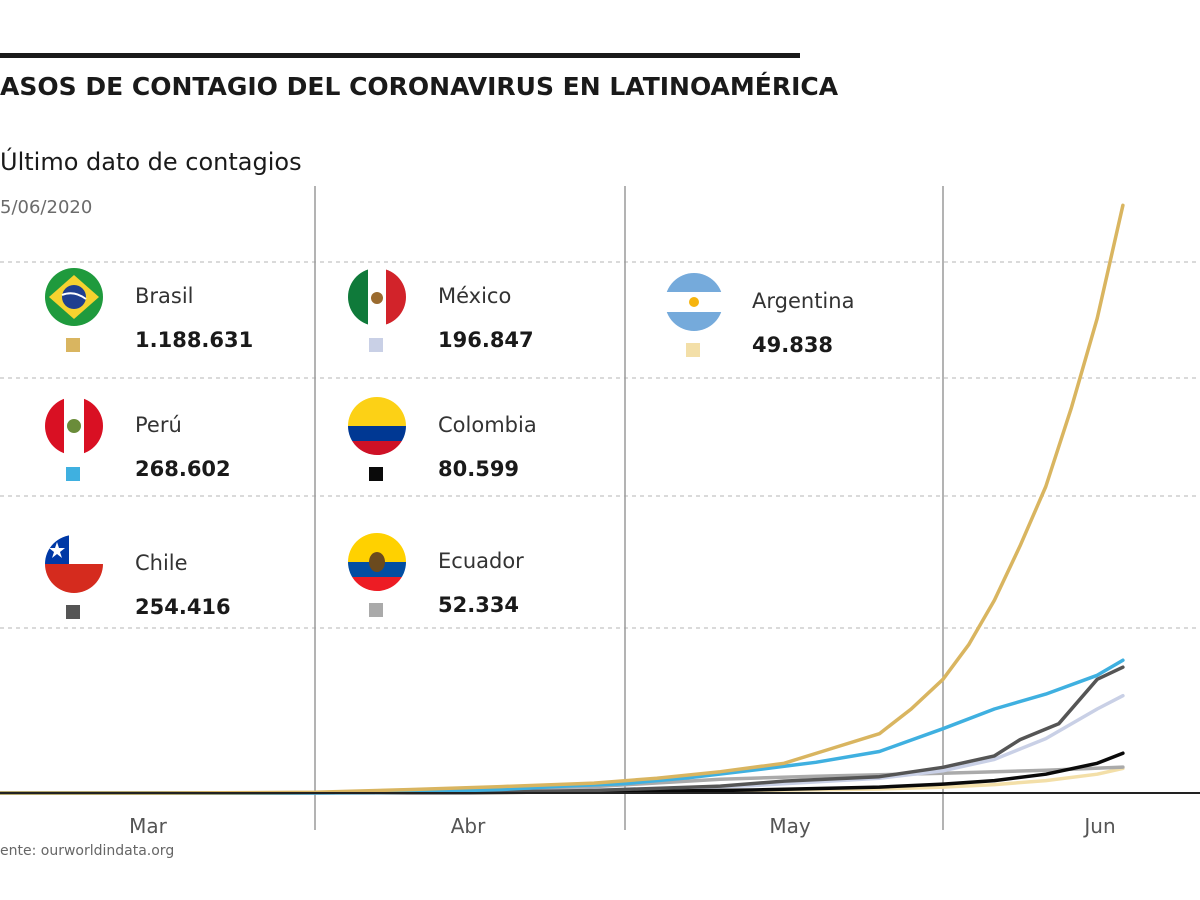  What do you see at coordinates (487, 425) in the screenshot?
I see `legend-country: Colombia` at bounding box center [487, 425].